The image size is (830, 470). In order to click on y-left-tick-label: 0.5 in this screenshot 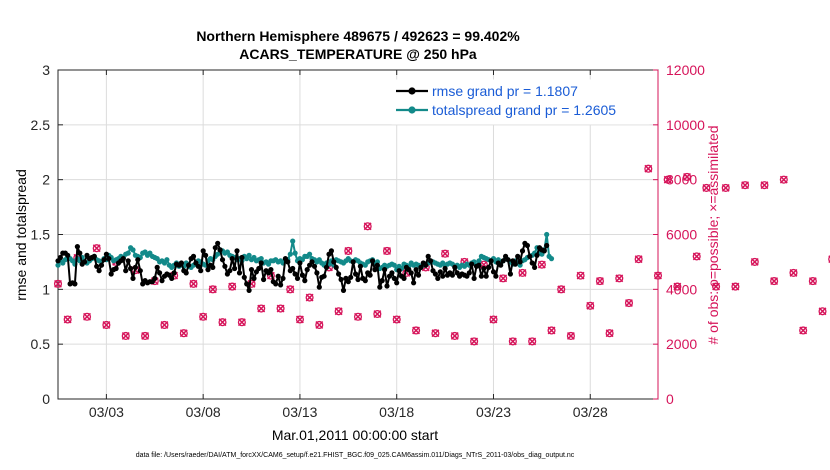, I will do `click(41, 344)`.